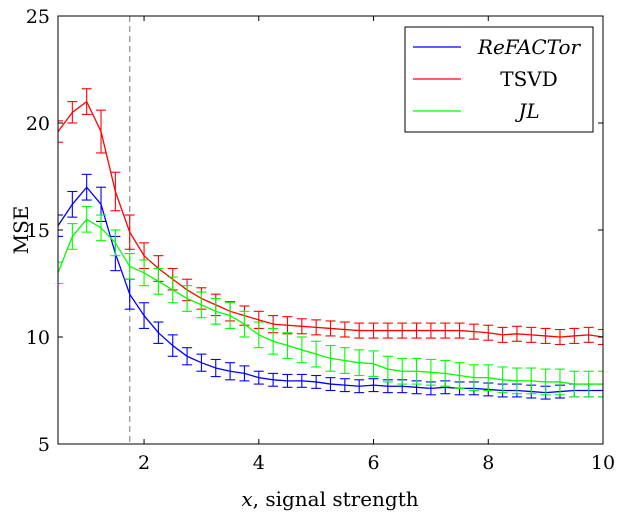 Image resolution: width=618 pixels, height=516 pixels. Describe the element at coordinates (373, 463) in the screenshot. I see `x-tick-label: 6` at that location.